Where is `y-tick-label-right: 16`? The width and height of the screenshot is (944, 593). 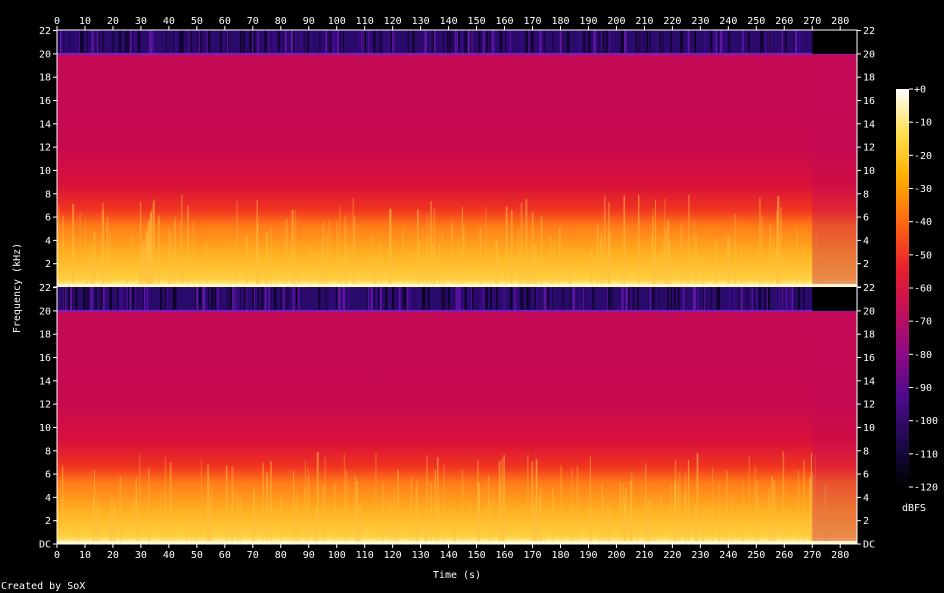 y-tick-label-right: 16 is located at coordinates (869, 101).